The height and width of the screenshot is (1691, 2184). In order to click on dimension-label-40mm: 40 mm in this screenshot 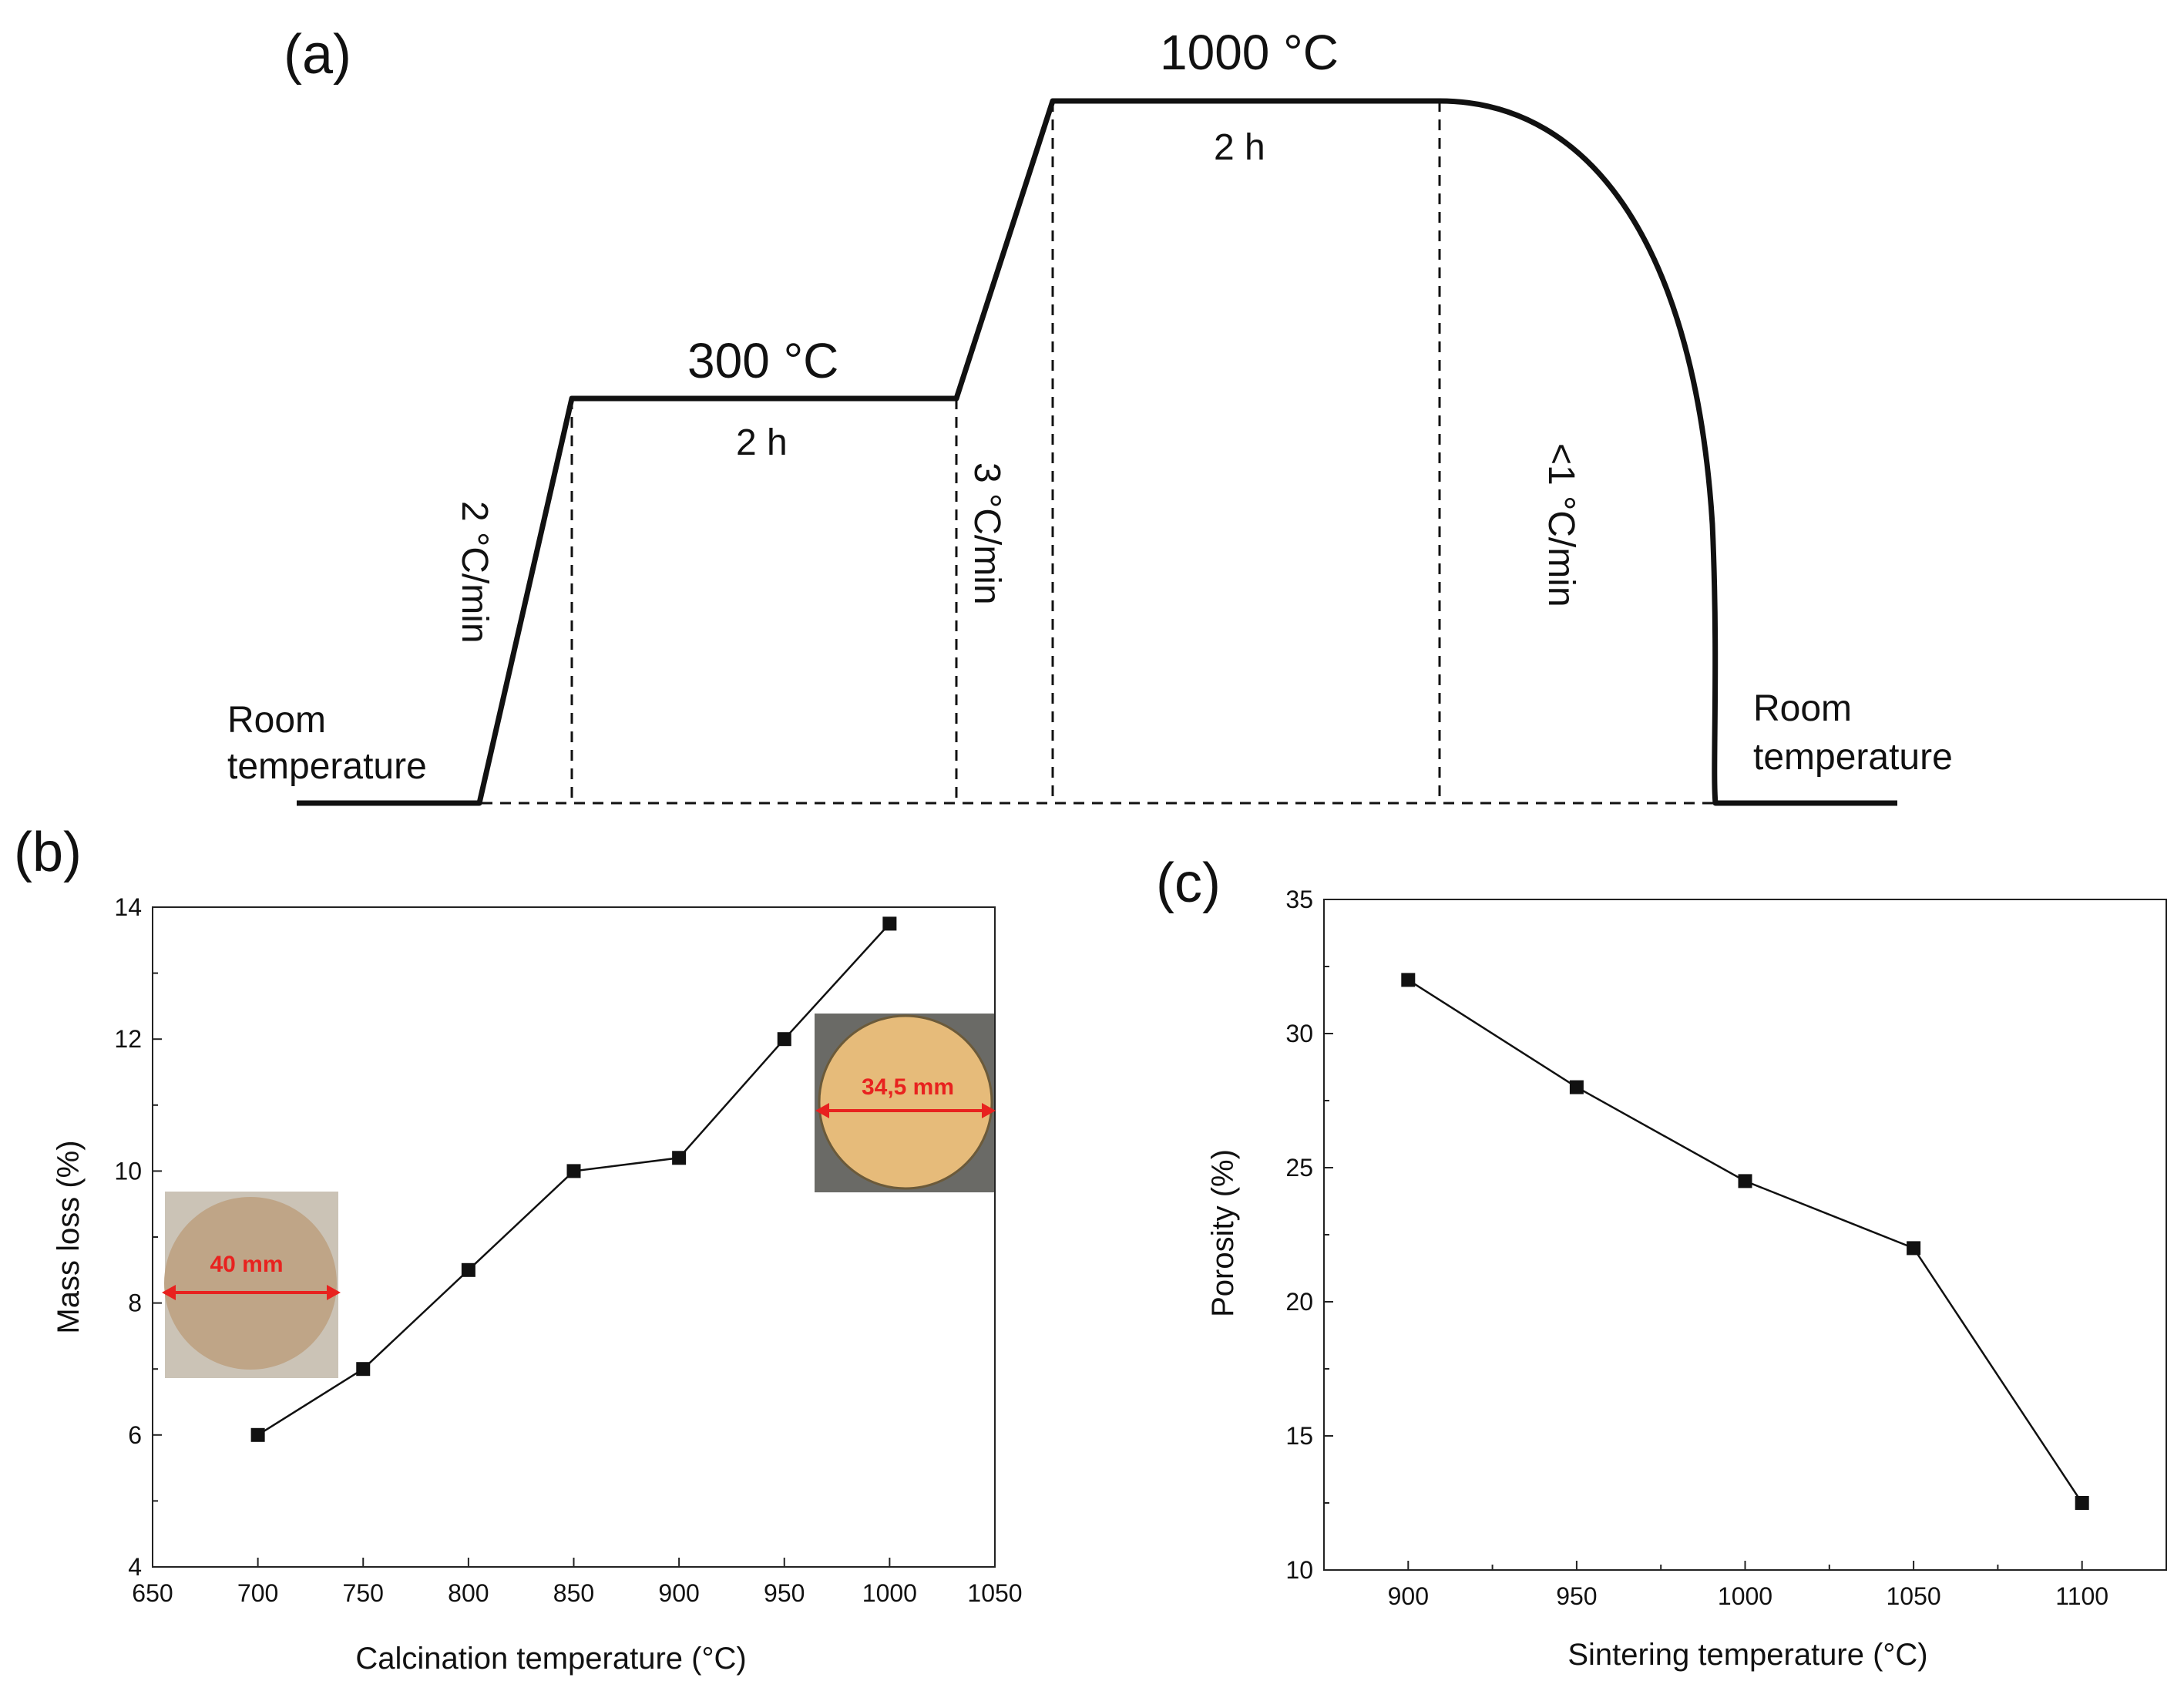, I will do `click(247, 1264)`.